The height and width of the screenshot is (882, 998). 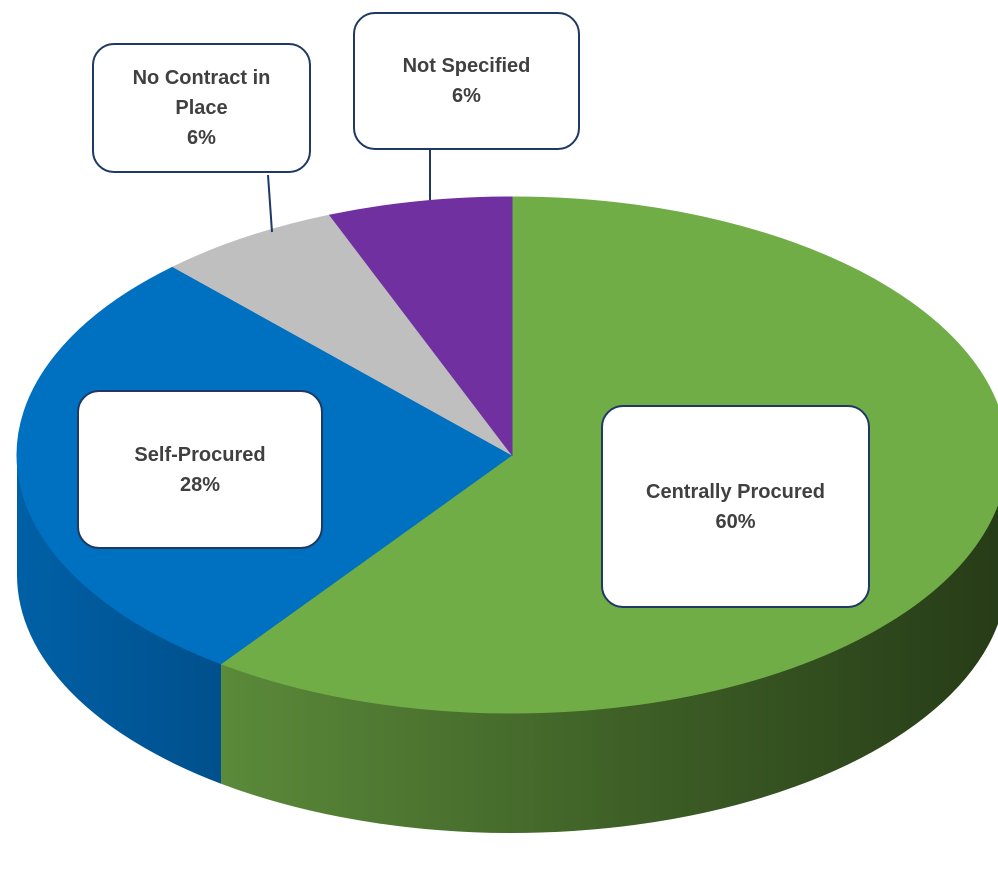 I want to click on data-label: No Contract in Place 6%, so click(x=201, y=108).